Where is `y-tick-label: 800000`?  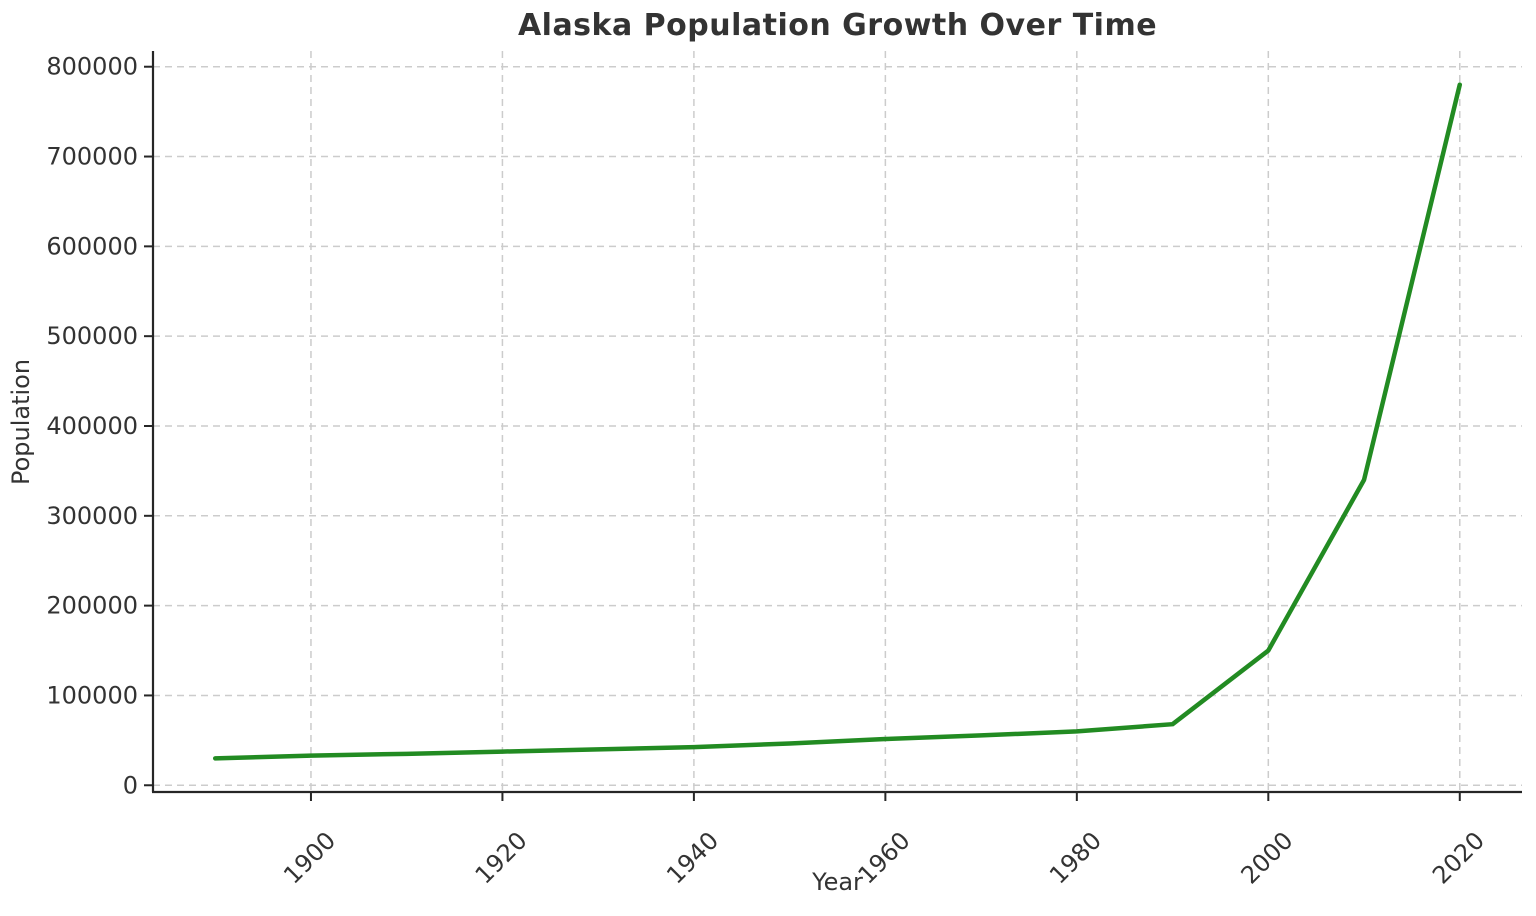 y-tick-label: 800000 is located at coordinates (92, 67).